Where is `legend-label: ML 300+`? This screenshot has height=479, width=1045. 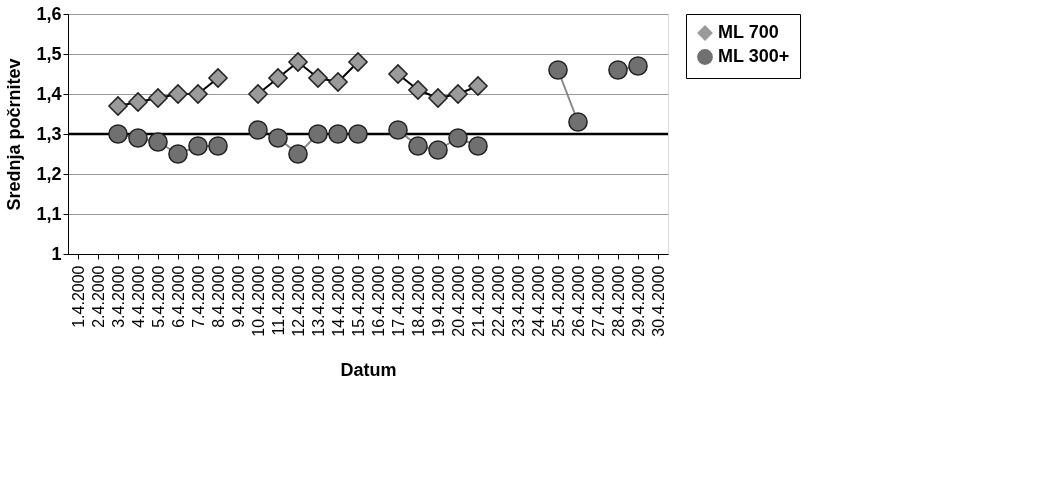
legend-label: ML 300+ is located at coordinates (754, 56).